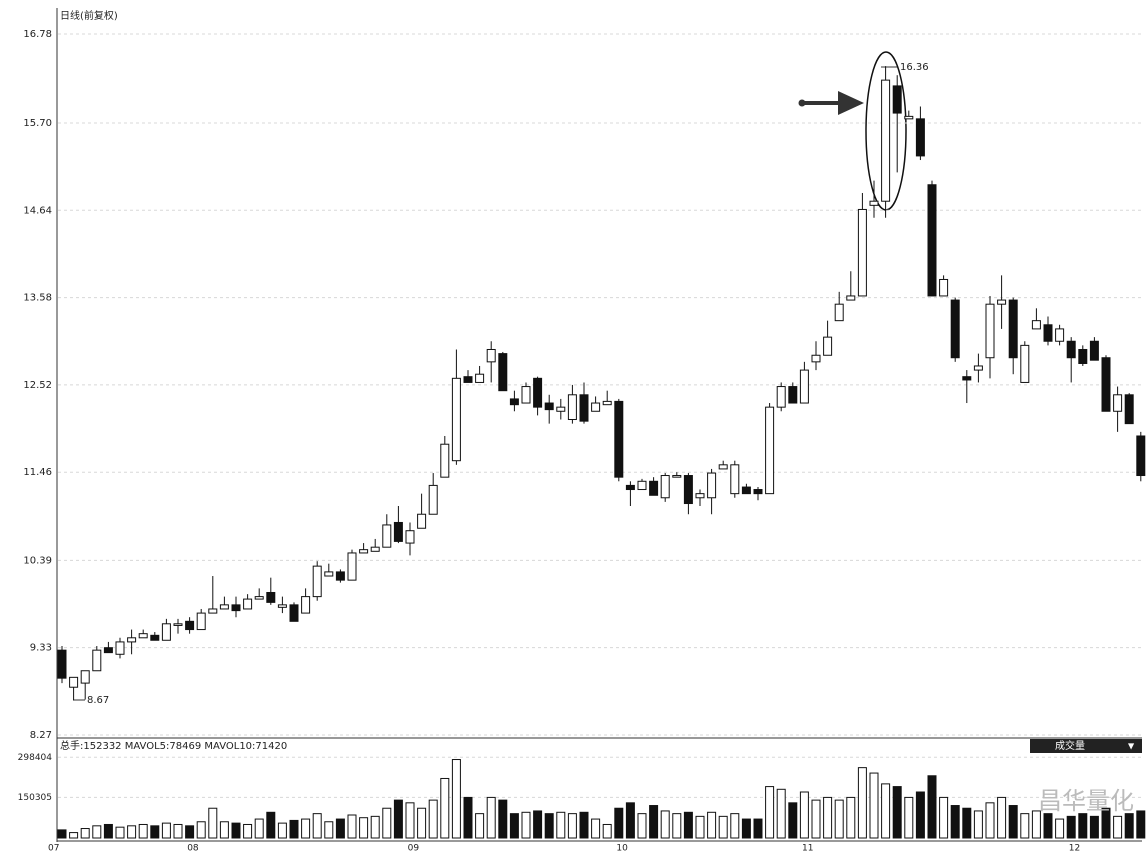 This screenshot has height=854, width=1146. Describe the element at coordinates (35, 798) in the screenshot. I see `volume-tick-label: 150305` at that location.